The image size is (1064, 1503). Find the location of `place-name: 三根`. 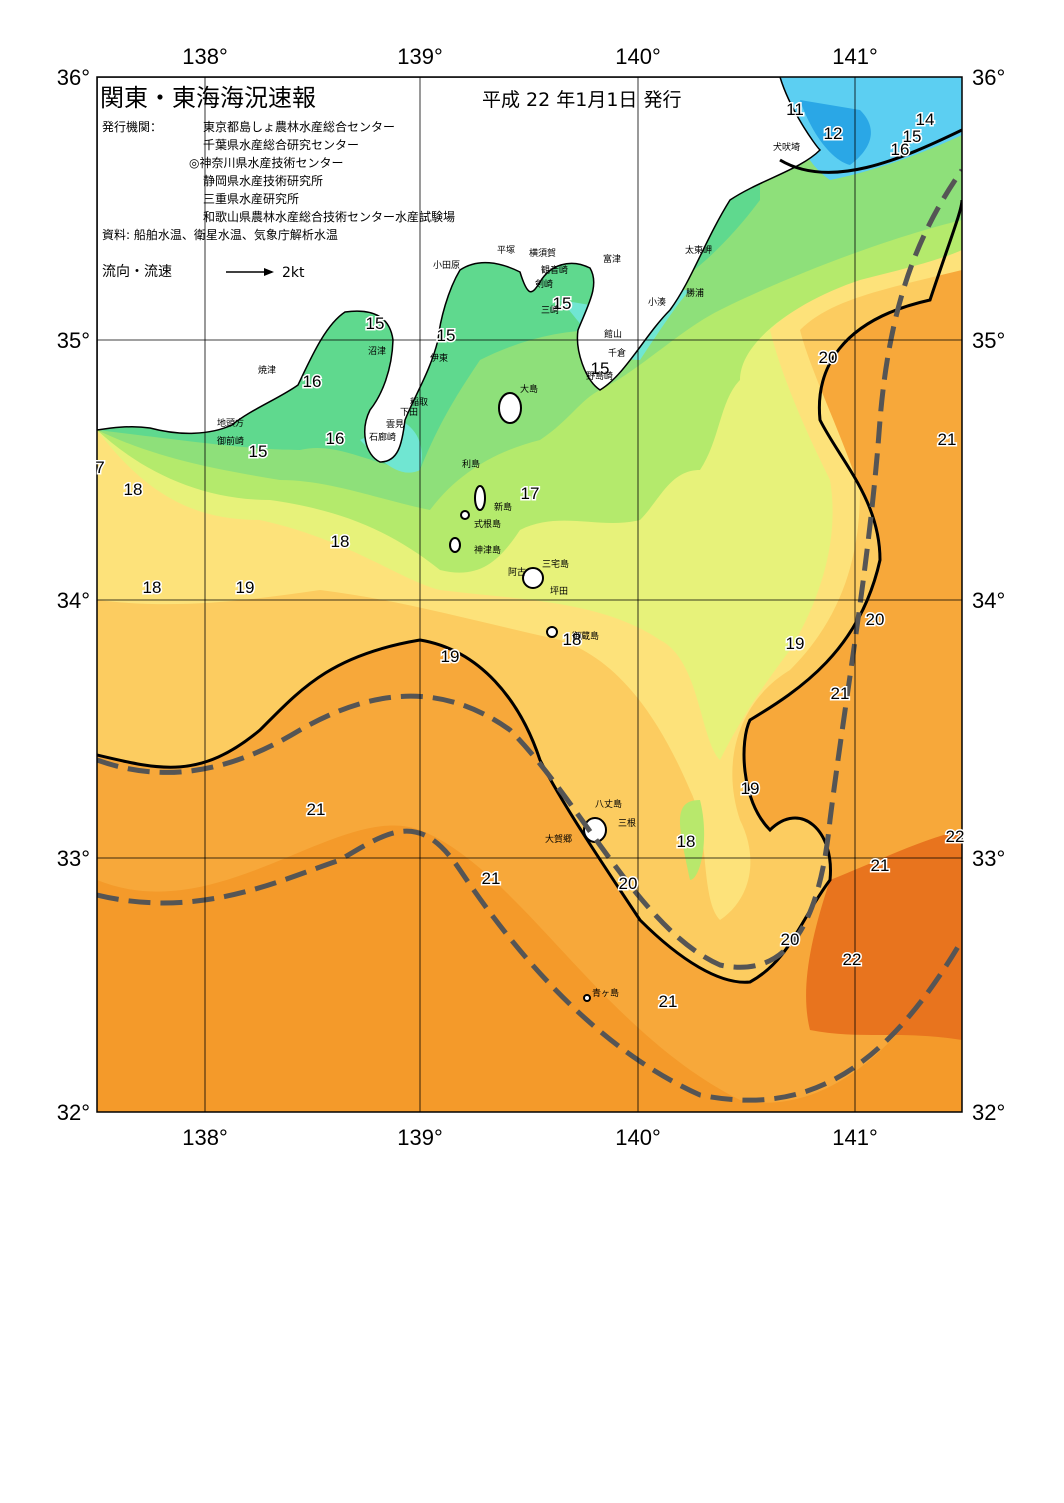

place-name: 三根 is located at coordinates (627, 823).